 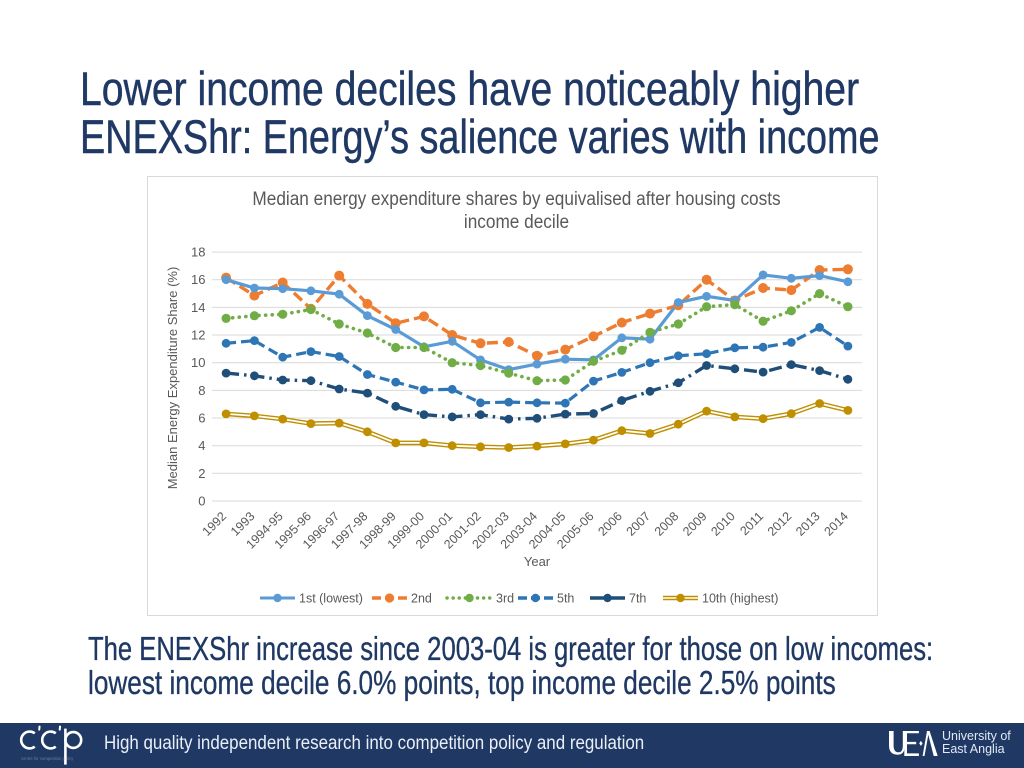 What do you see at coordinates (565, 599) in the screenshot?
I see `svg-text: 5th` at bounding box center [565, 599].